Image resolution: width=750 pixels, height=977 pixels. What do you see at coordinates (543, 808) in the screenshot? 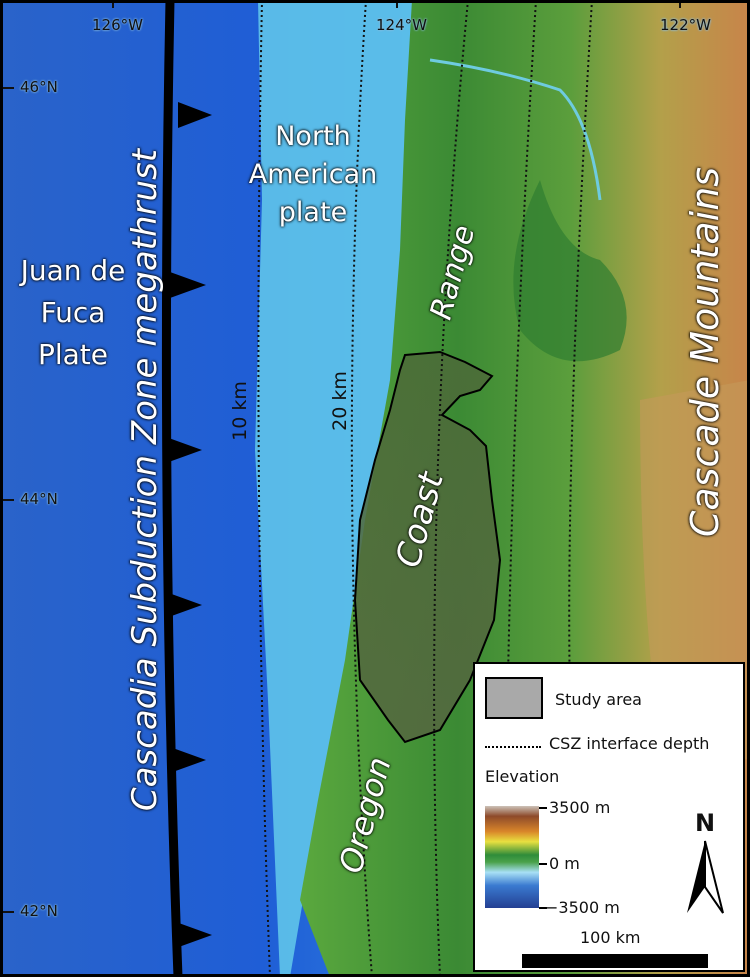
I see `colorbar-tick-max` at bounding box center [543, 808].